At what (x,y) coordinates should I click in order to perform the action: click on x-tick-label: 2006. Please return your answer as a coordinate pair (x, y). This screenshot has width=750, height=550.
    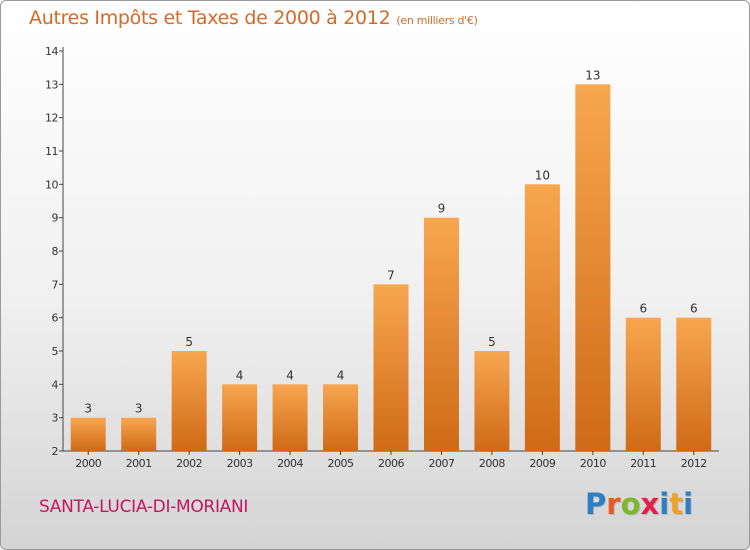
    Looking at the image, I should click on (391, 463).